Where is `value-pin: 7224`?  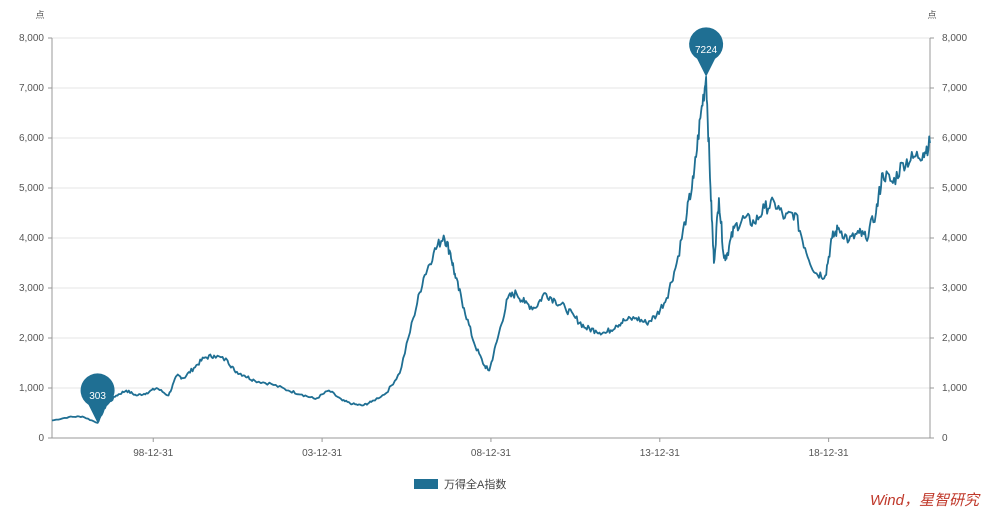 value-pin: 7224 is located at coordinates (706, 52).